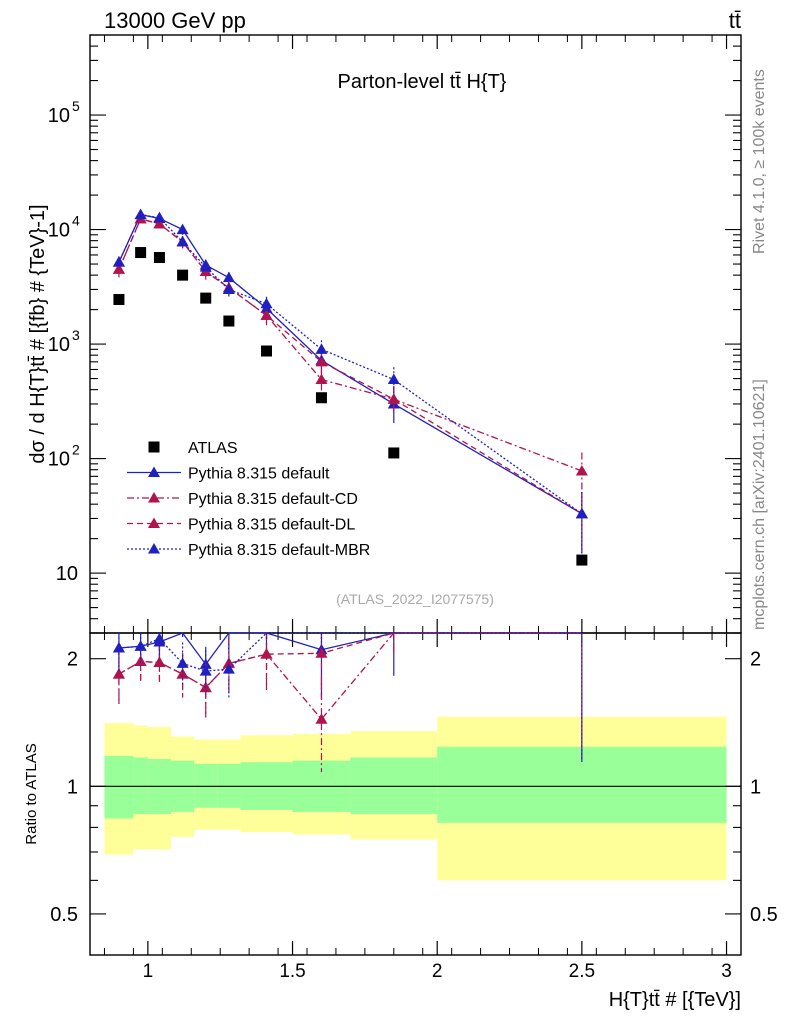 Image resolution: width=786 pixels, height=1024 pixels. Describe the element at coordinates (415, 599) in the screenshot. I see `analysis-id: (ATLAS_2022_I2077575)` at that location.